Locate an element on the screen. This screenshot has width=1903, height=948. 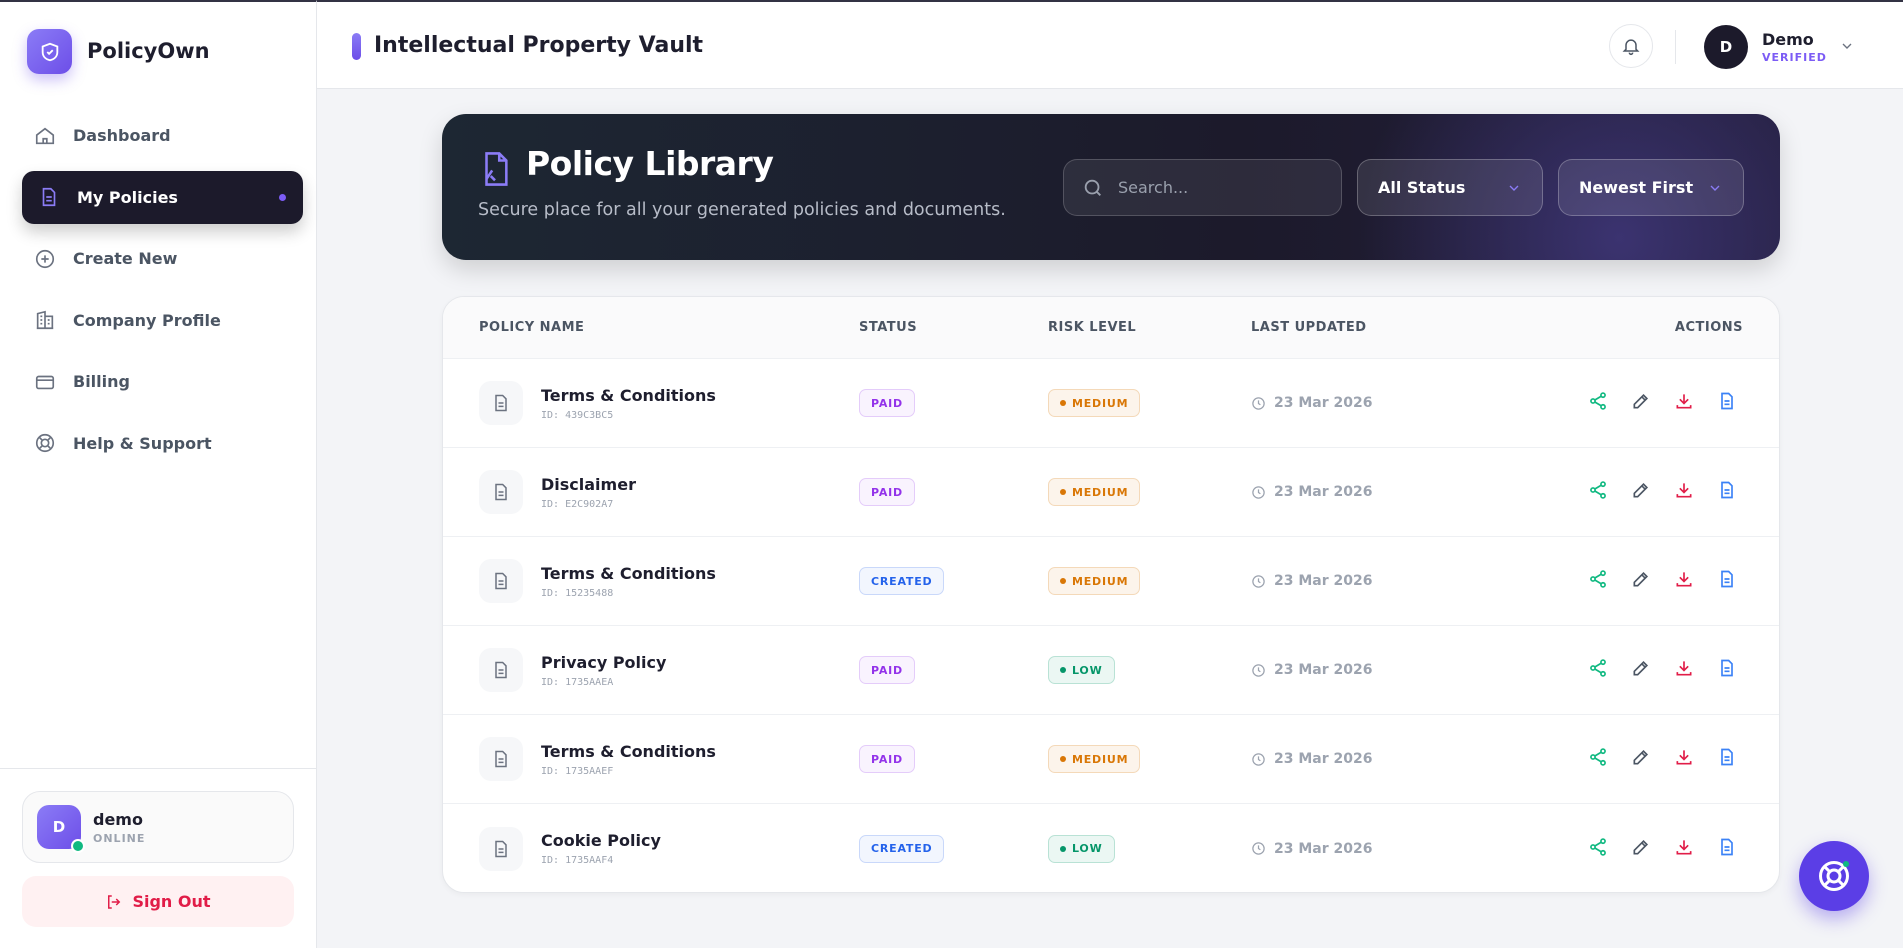
library-icon is located at coordinates (496, 169).